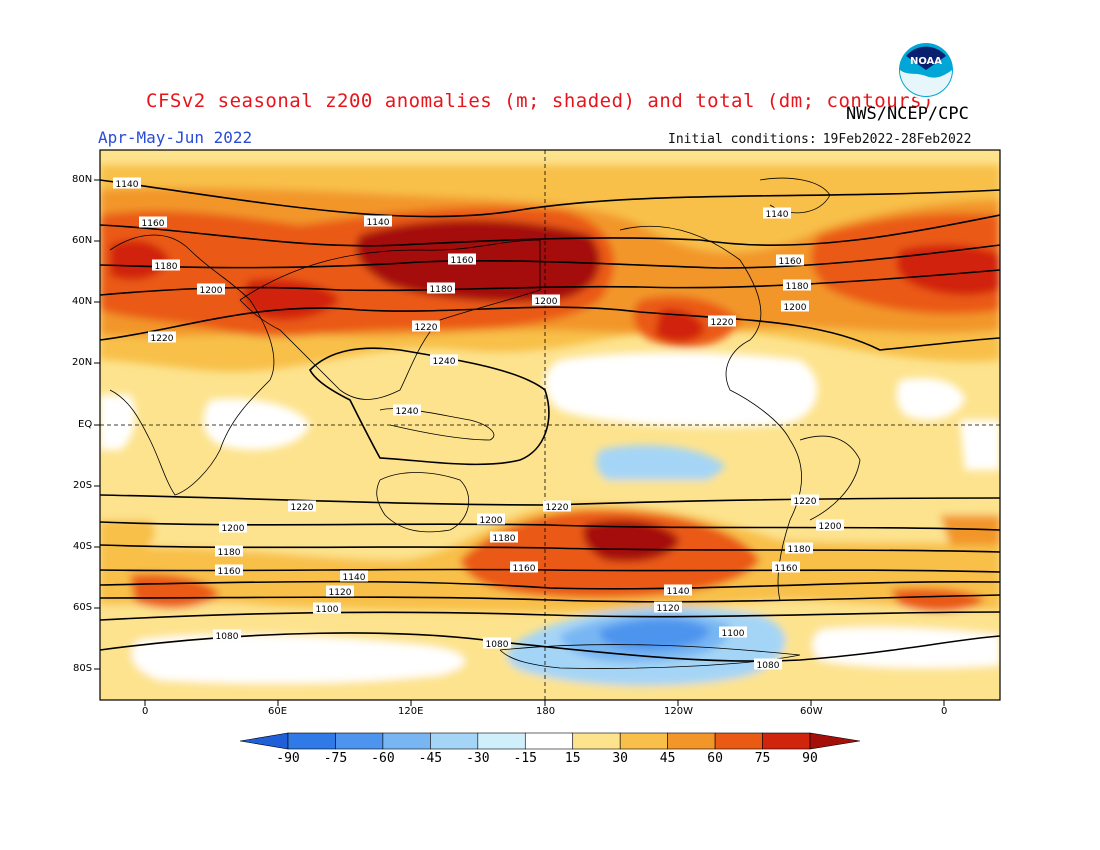 The image size is (1100, 850). What do you see at coordinates (926, 70) in the screenshot?
I see `noaa-logo: NOAA` at bounding box center [926, 70].